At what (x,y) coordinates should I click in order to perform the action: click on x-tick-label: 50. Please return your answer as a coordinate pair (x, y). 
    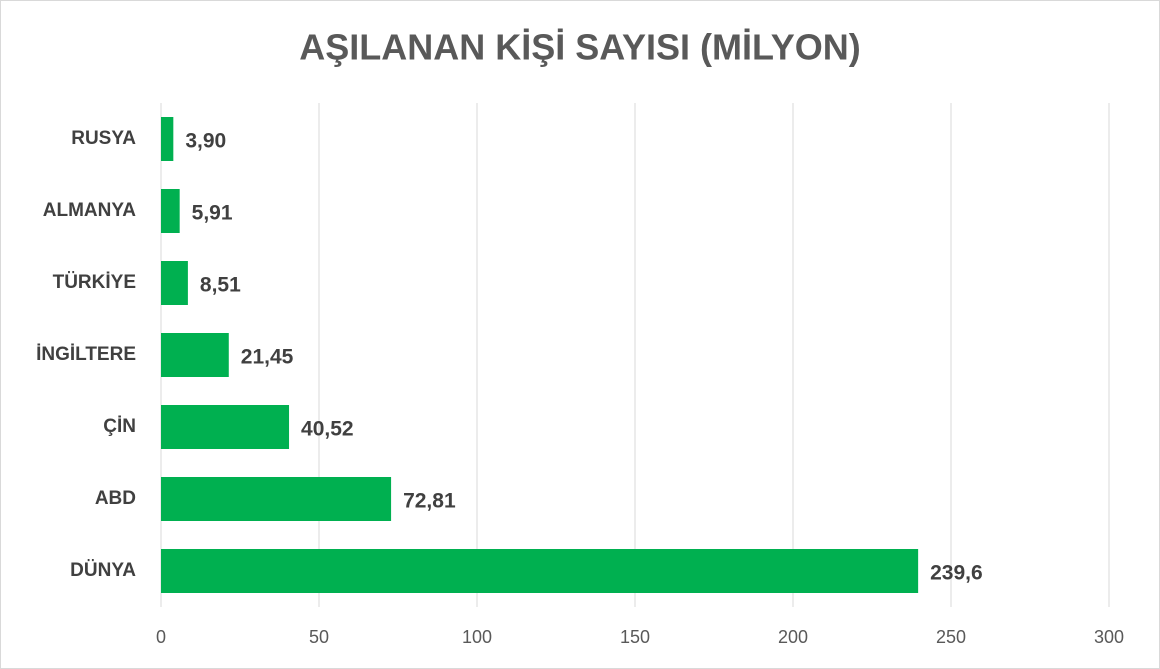
    Looking at the image, I should click on (319, 637).